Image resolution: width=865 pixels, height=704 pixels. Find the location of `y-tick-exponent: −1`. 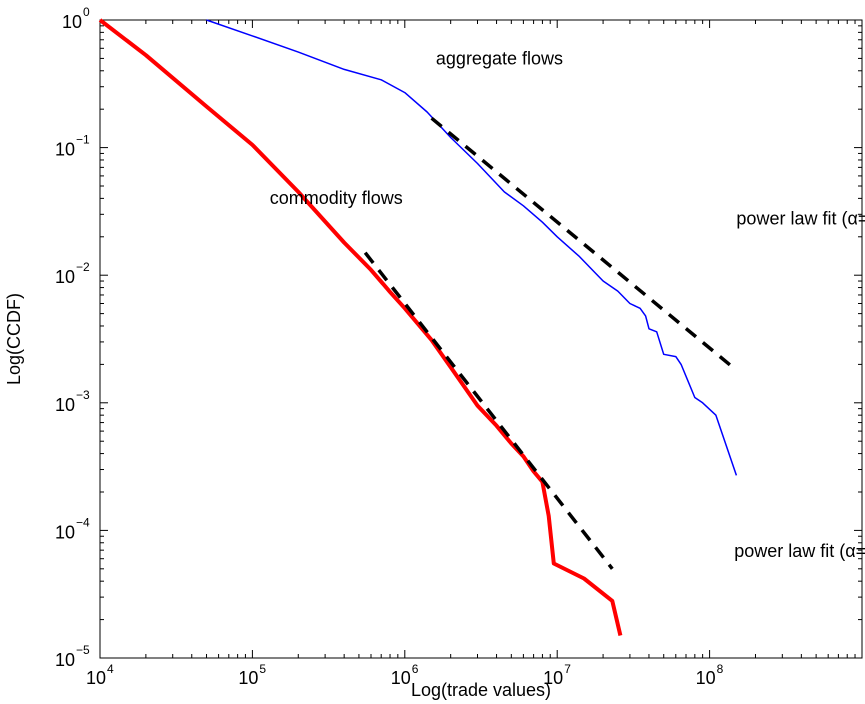

y-tick-exponent: −1 is located at coordinates (83, 140).